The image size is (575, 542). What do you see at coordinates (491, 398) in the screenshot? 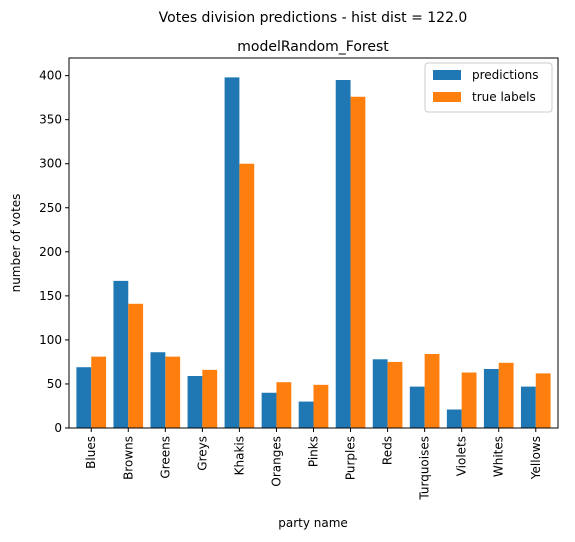
I see `bar-predictions-whites` at bounding box center [491, 398].